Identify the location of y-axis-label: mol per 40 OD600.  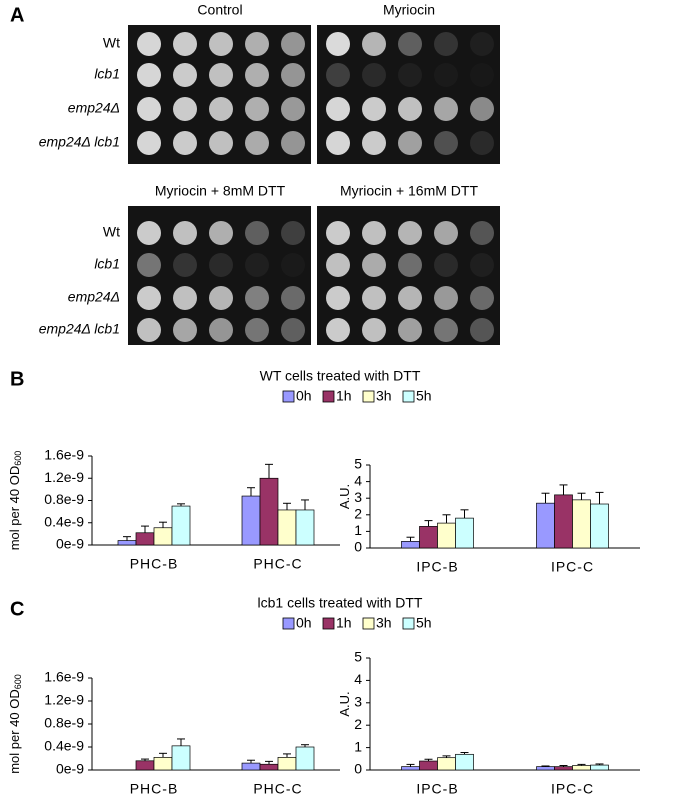
(15, 501).